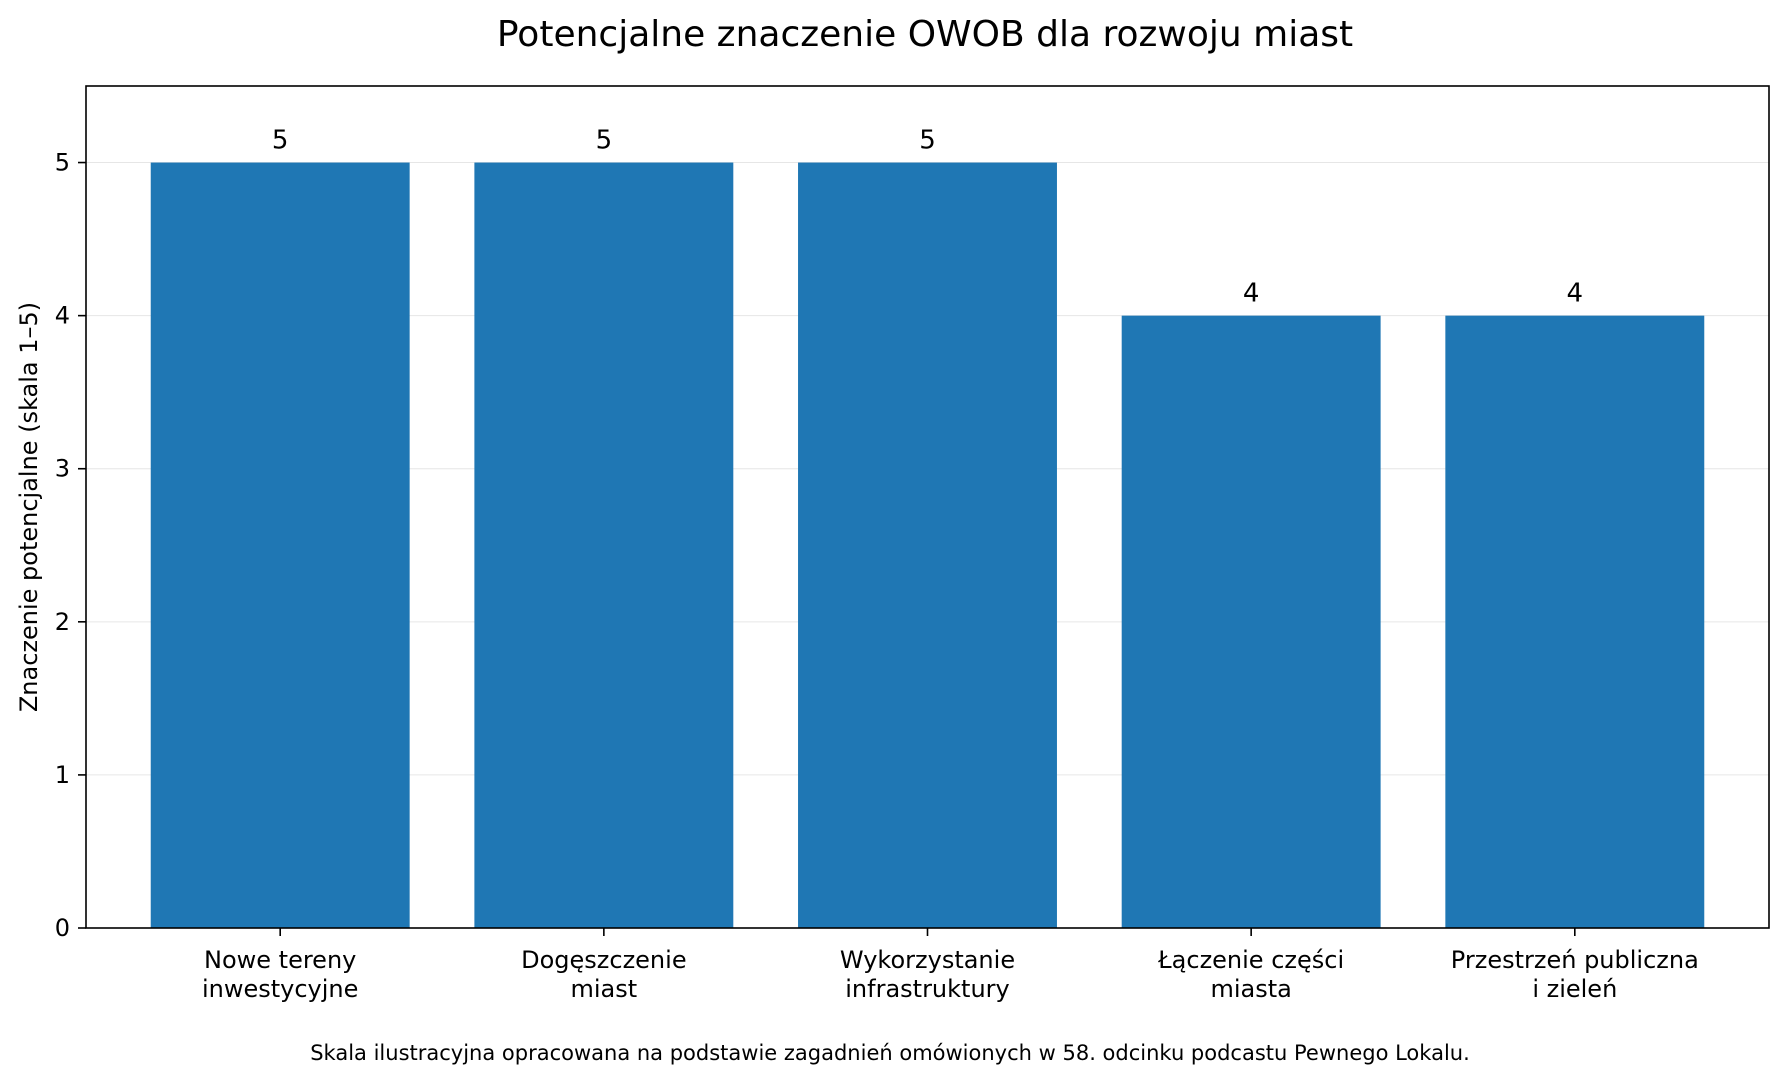 The image size is (1780, 1082). What do you see at coordinates (62, 163) in the screenshot?
I see `y-tick-label: 5` at bounding box center [62, 163].